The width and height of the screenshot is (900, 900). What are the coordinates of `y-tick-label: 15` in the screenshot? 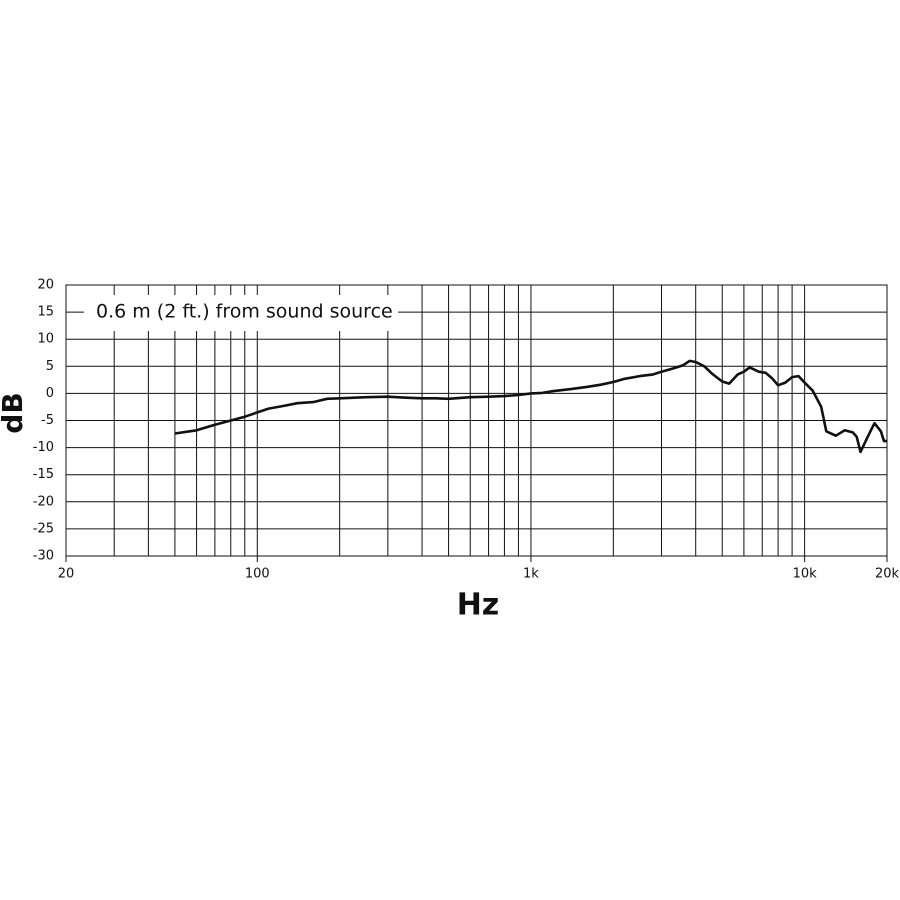 It's located at (45, 312).